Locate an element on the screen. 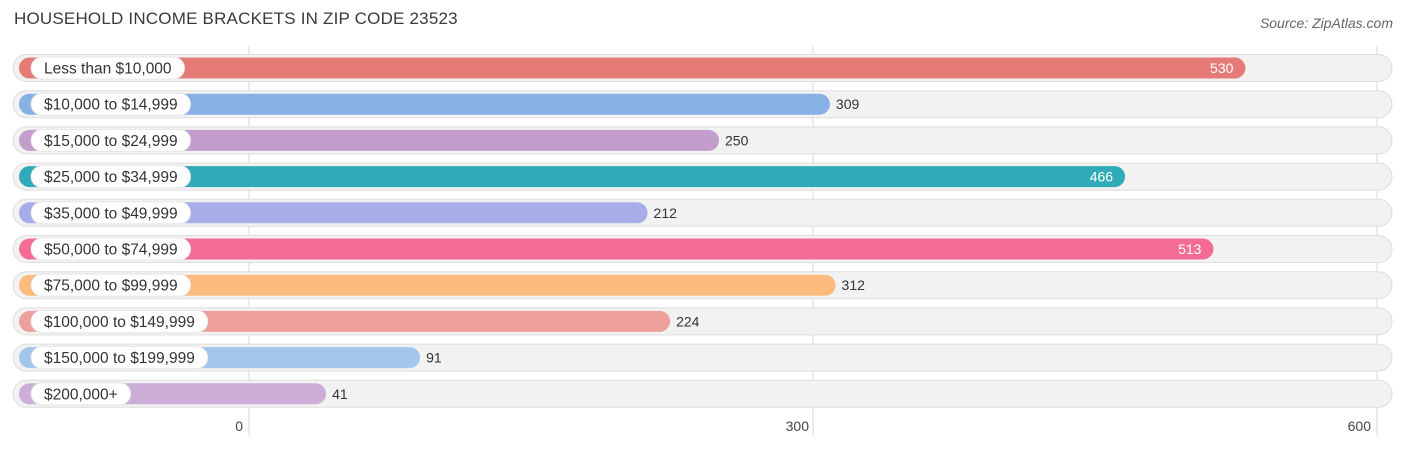 This screenshot has width=1406, height=449. tick-label: 0 is located at coordinates (239, 426).